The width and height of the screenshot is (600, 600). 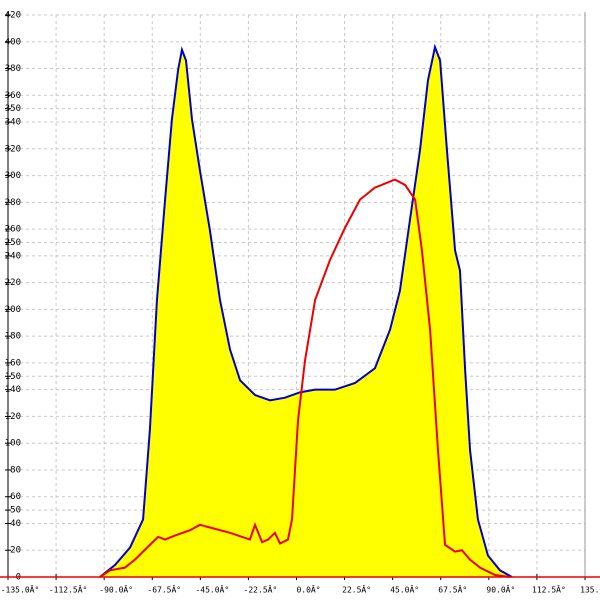 I want to click on y-tick-label: 160, so click(x=13, y=363).